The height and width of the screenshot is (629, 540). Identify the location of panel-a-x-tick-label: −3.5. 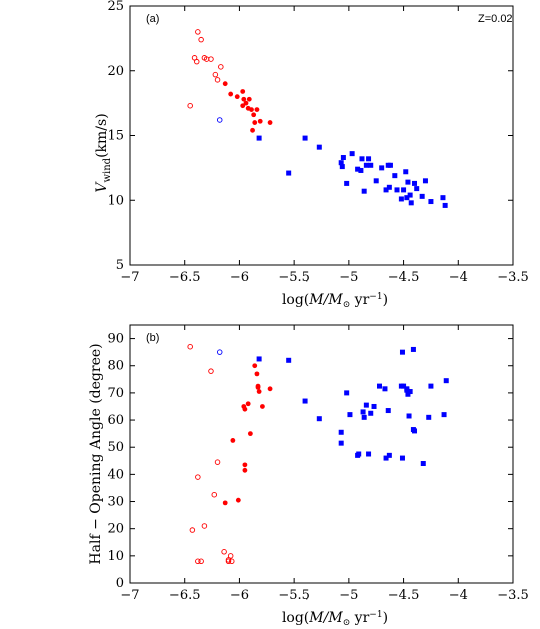
(513, 277).